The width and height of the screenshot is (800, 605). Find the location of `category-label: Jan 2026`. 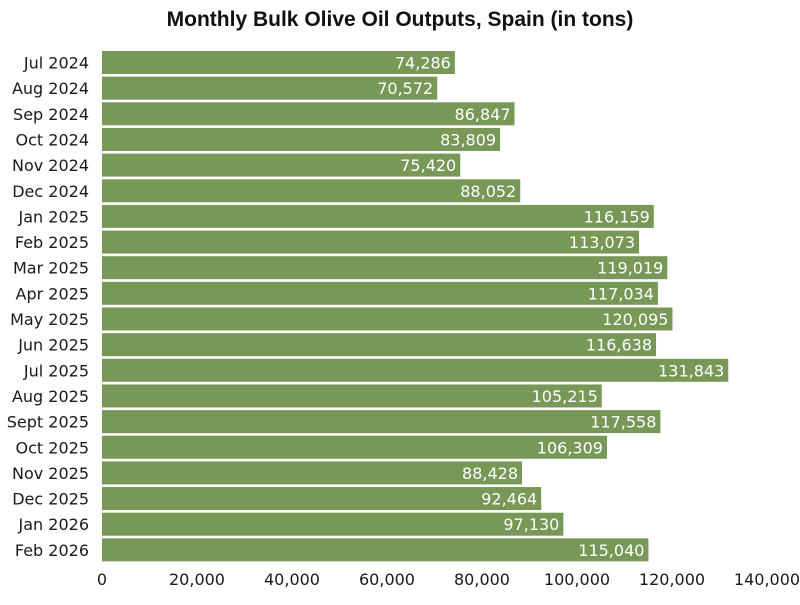

category-label: Jan 2026 is located at coordinates (53, 524).